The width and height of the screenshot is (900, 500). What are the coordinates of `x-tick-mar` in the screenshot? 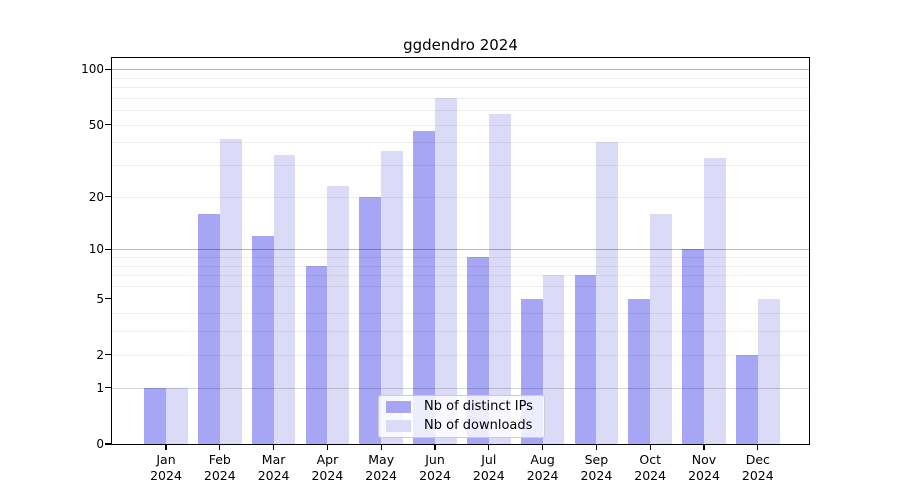 It's located at (273, 447).